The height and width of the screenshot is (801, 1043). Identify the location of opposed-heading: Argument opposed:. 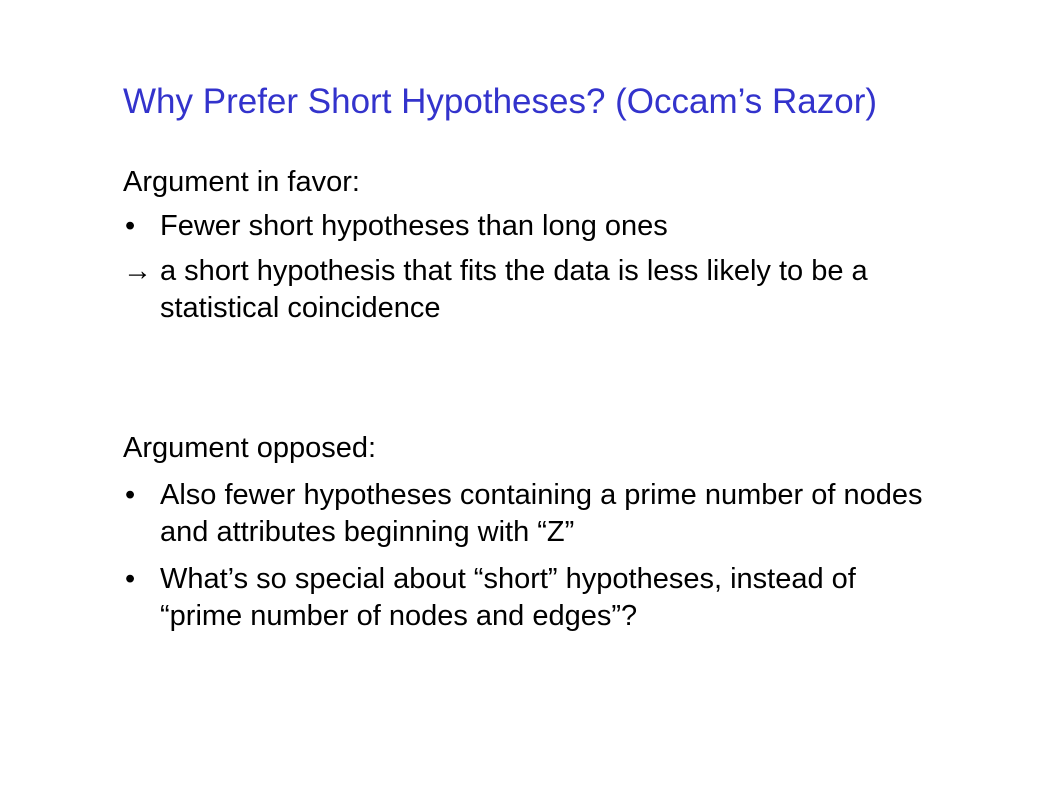
(250, 448).